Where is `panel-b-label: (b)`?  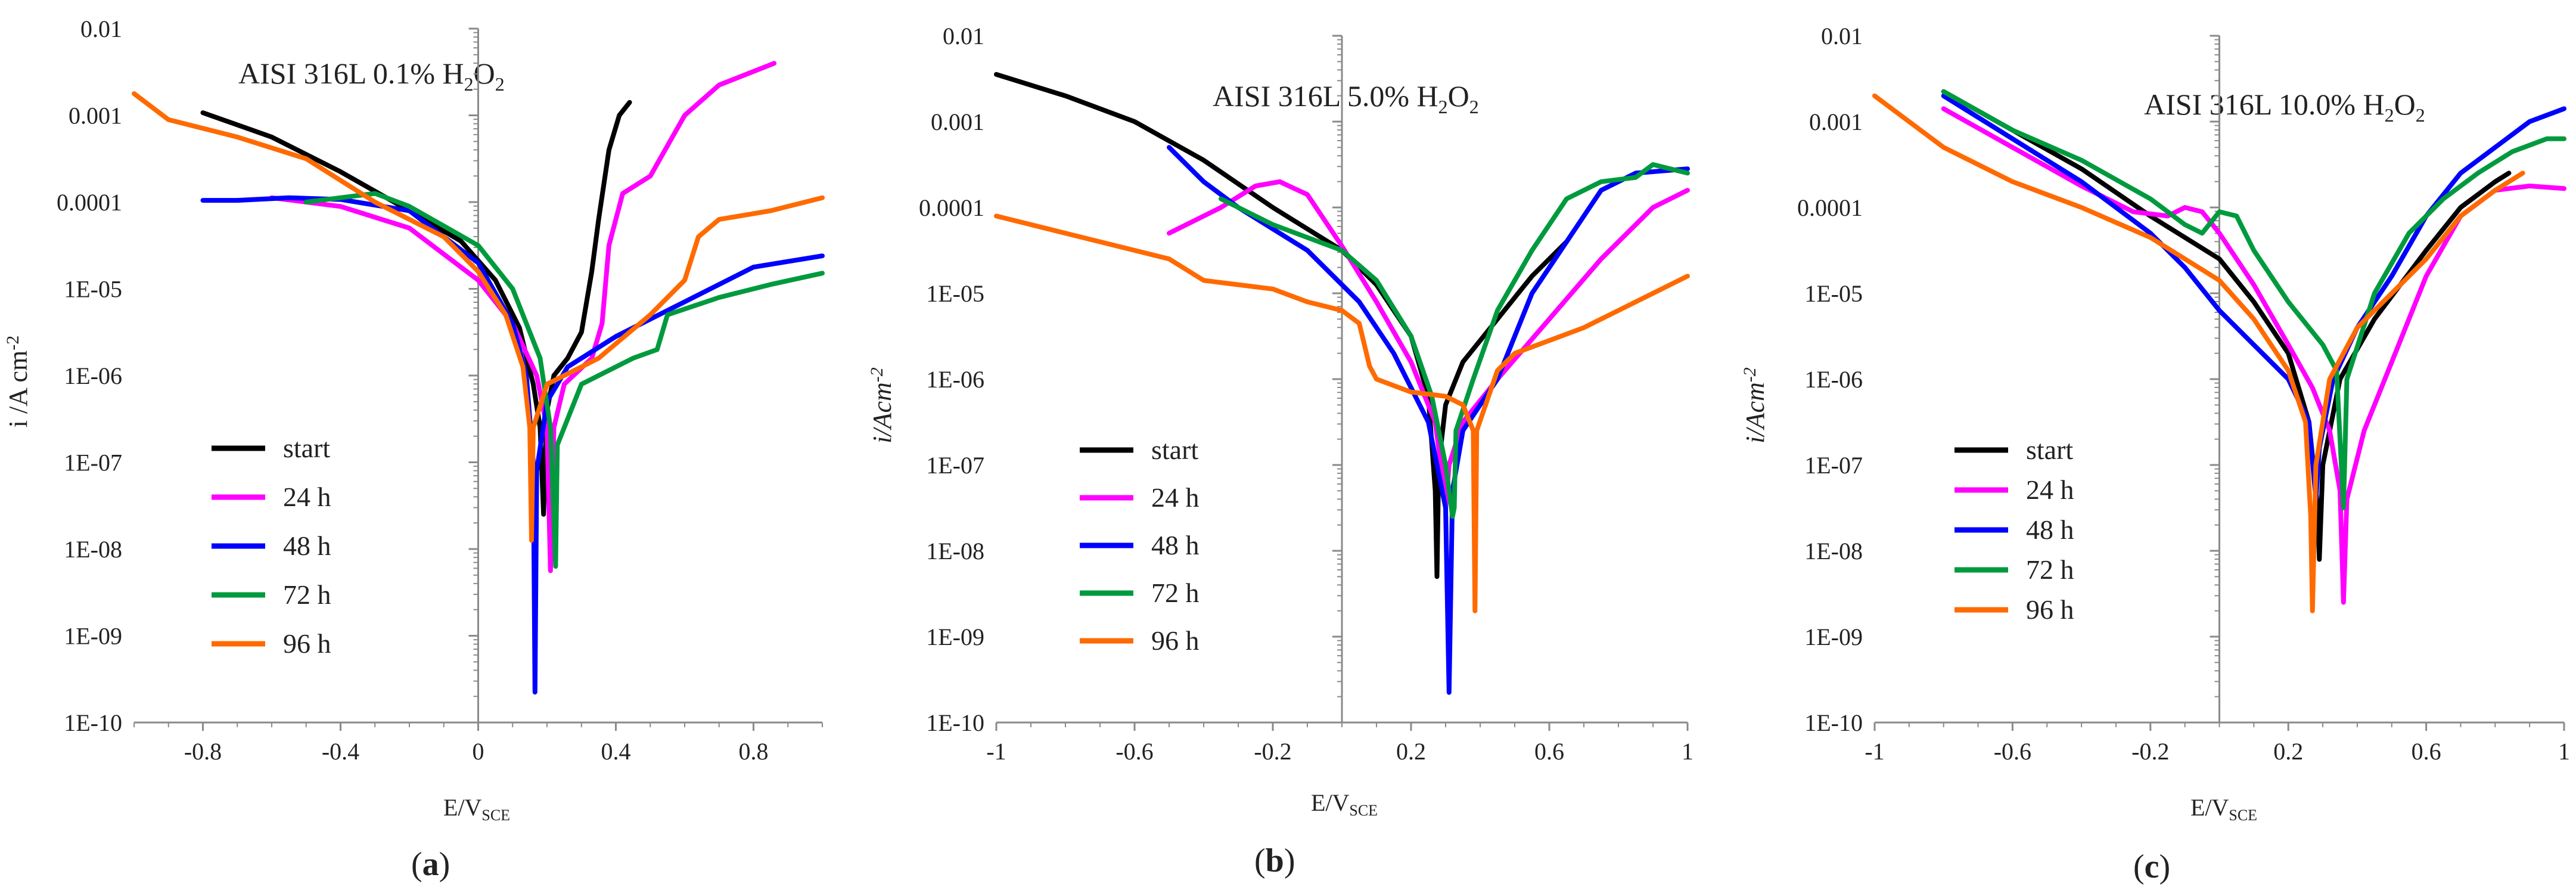 panel-b-label: (b) is located at coordinates (1274, 860).